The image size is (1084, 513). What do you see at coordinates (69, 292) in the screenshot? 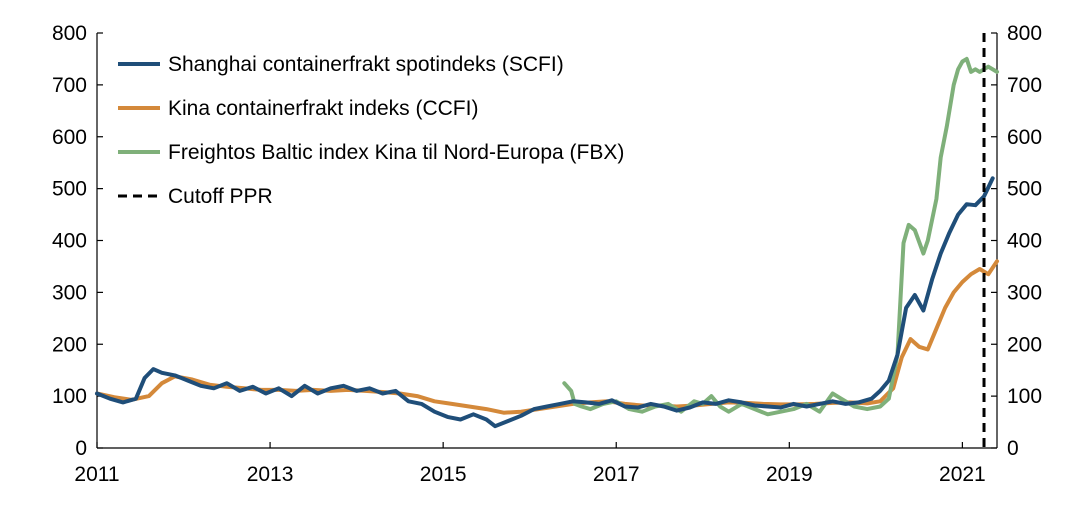
I see `y-tick-label-left: 300` at bounding box center [69, 292].